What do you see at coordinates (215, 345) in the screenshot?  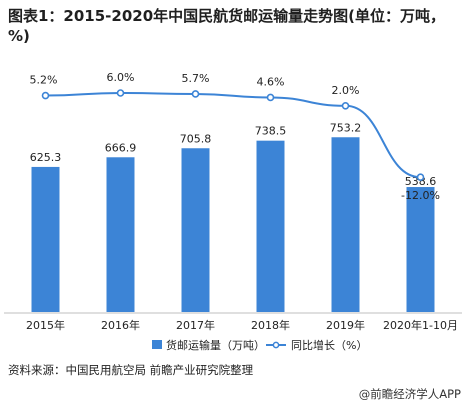 I see `legend-bar-label: 货邮运输量（万吨）` at bounding box center [215, 345].